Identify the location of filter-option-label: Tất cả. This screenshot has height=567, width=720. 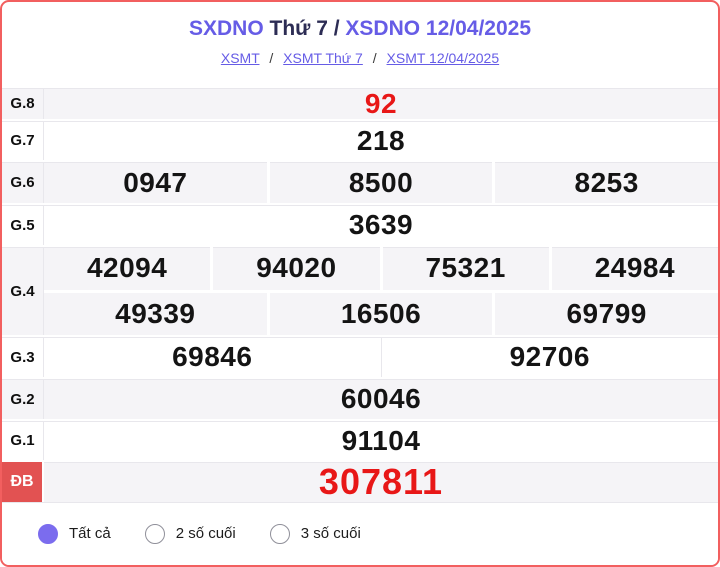
(90, 533).